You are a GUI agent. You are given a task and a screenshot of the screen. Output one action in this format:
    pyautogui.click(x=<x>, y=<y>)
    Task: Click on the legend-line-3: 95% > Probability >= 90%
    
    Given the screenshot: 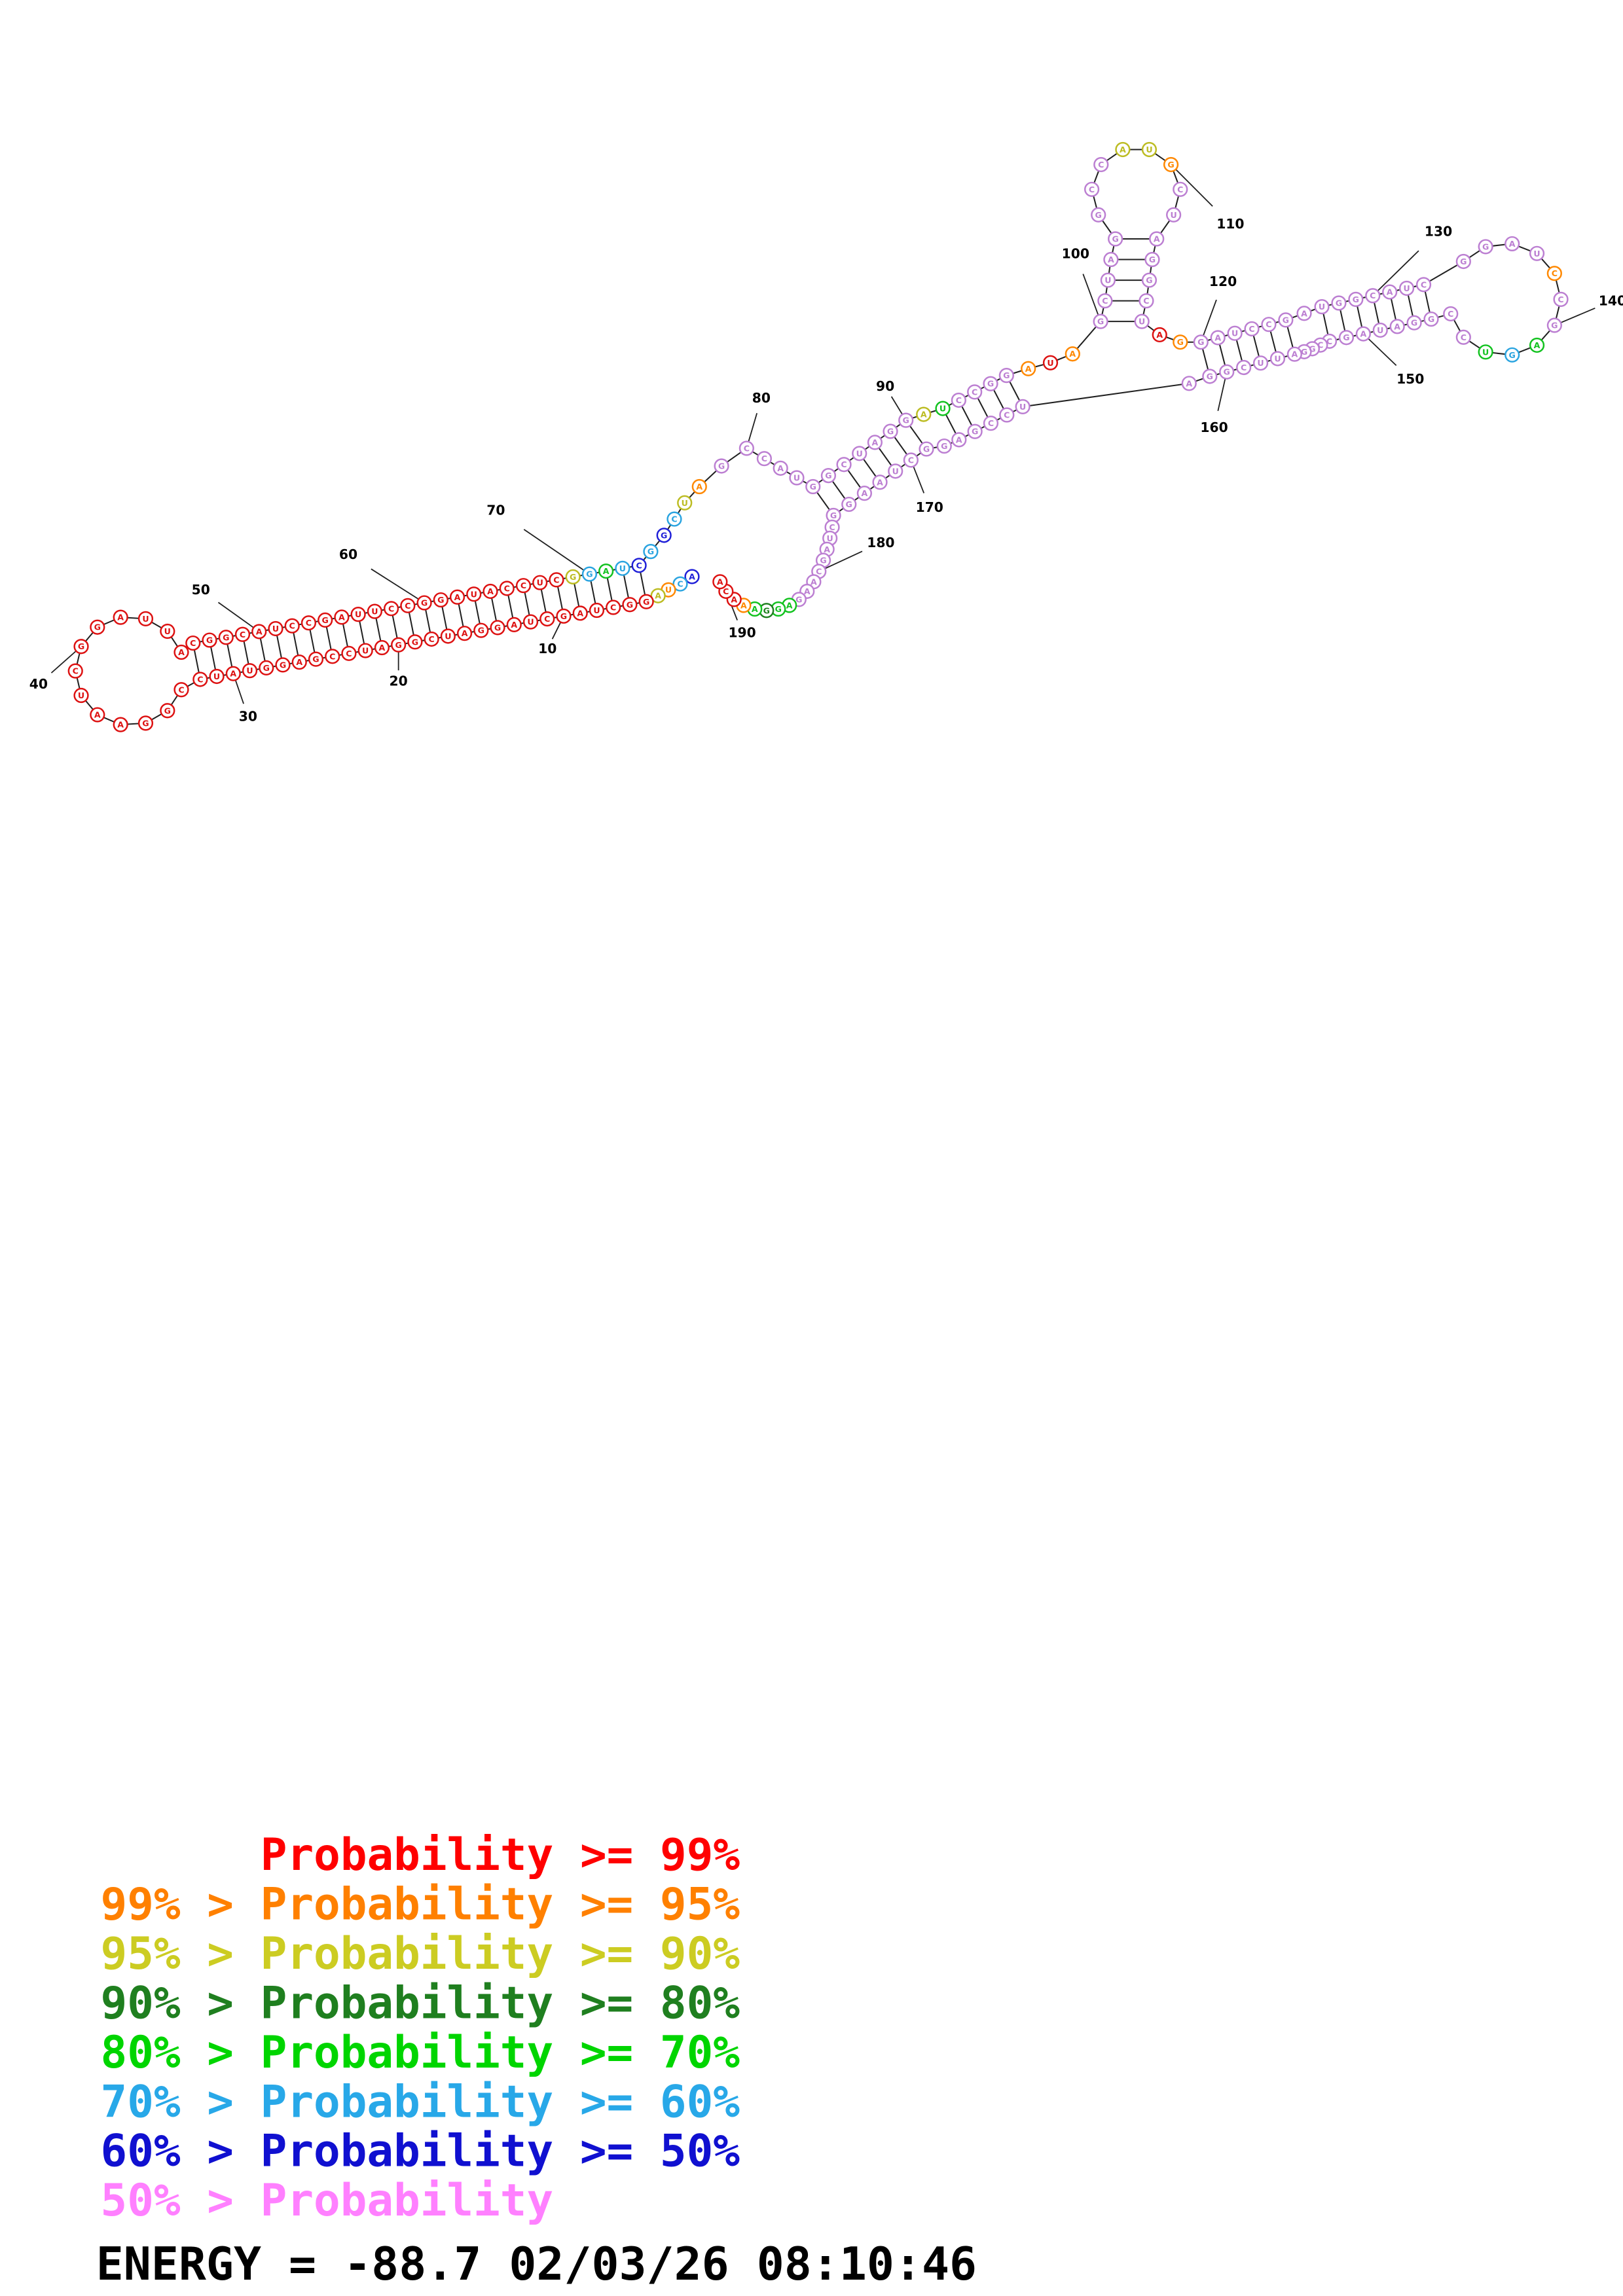 What is the action you would take?
    pyautogui.click(x=420, y=1953)
    